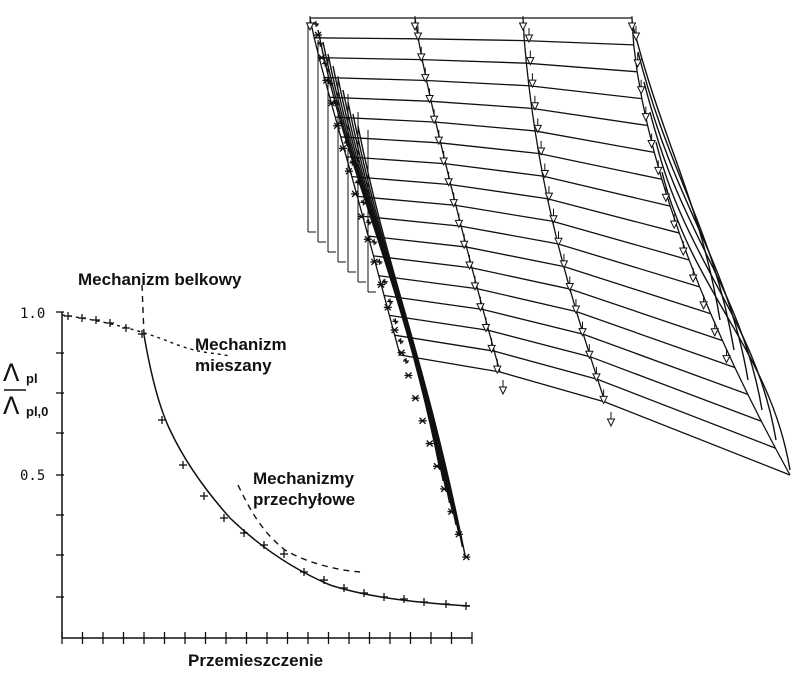 Image resolution: width=800 pixels, height=673 pixels. What do you see at coordinates (37, 411) in the screenshot?
I see `y-label-denominator-sub: pl,0` at bounding box center [37, 411].